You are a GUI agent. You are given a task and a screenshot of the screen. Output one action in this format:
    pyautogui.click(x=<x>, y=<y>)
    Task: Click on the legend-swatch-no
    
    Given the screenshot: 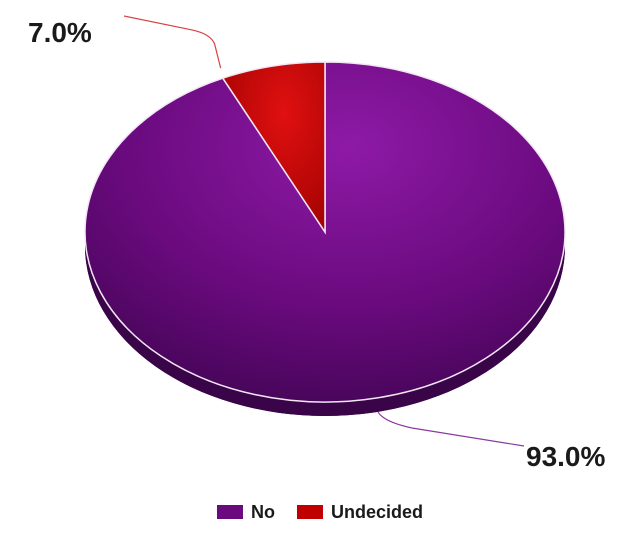 What is the action you would take?
    pyautogui.click(x=229, y=512)
    